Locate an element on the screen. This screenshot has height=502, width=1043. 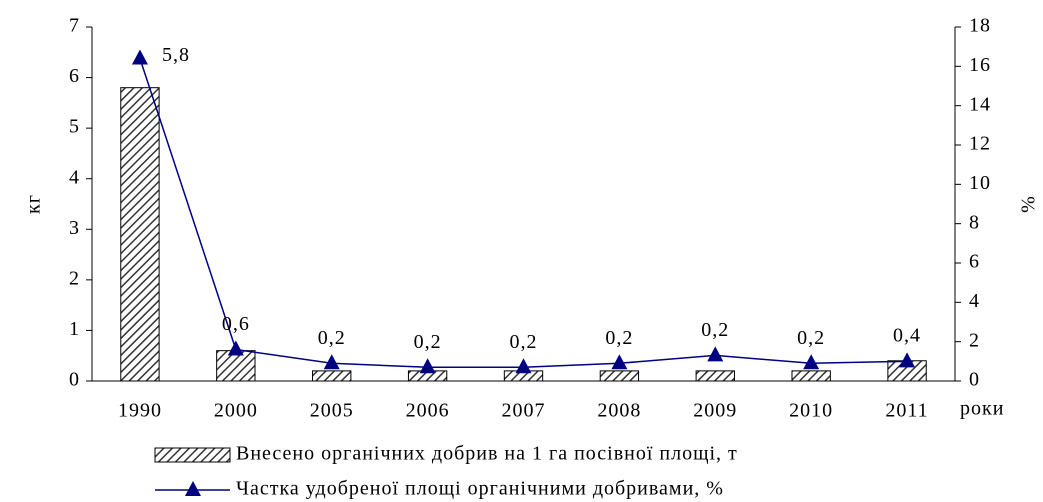
y-tick-label: 5 is located at coordinates (74, 127).